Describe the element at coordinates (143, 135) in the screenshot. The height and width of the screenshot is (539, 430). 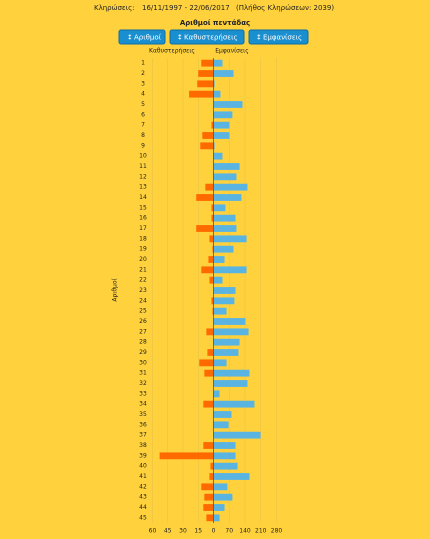
I see `y-tick-label: 8` at that location.